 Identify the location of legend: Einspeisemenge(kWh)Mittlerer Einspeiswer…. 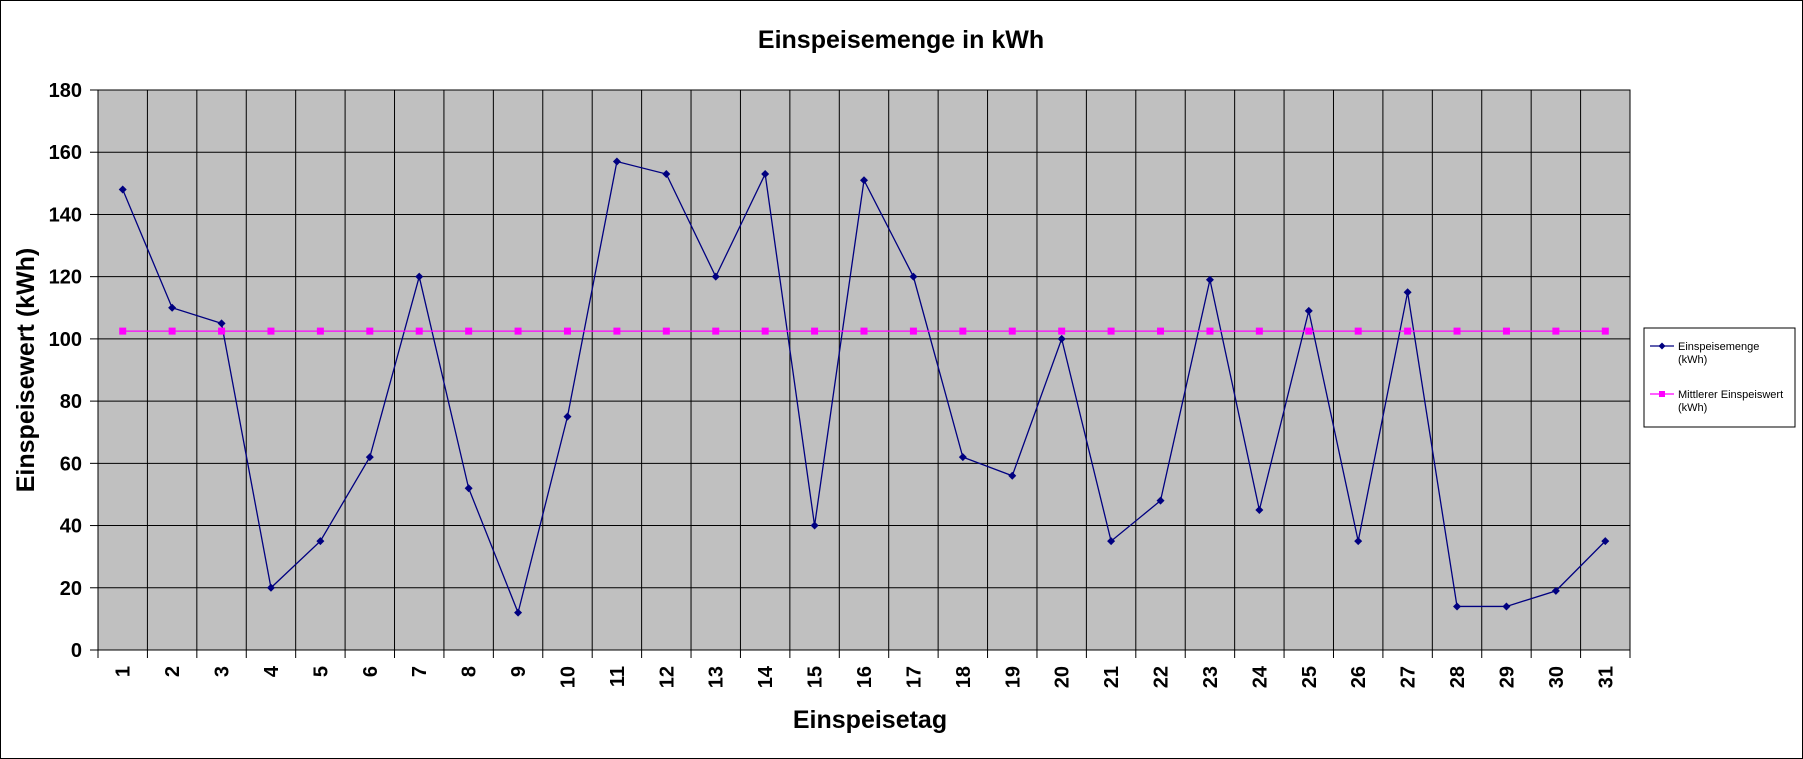
(1719, 377).